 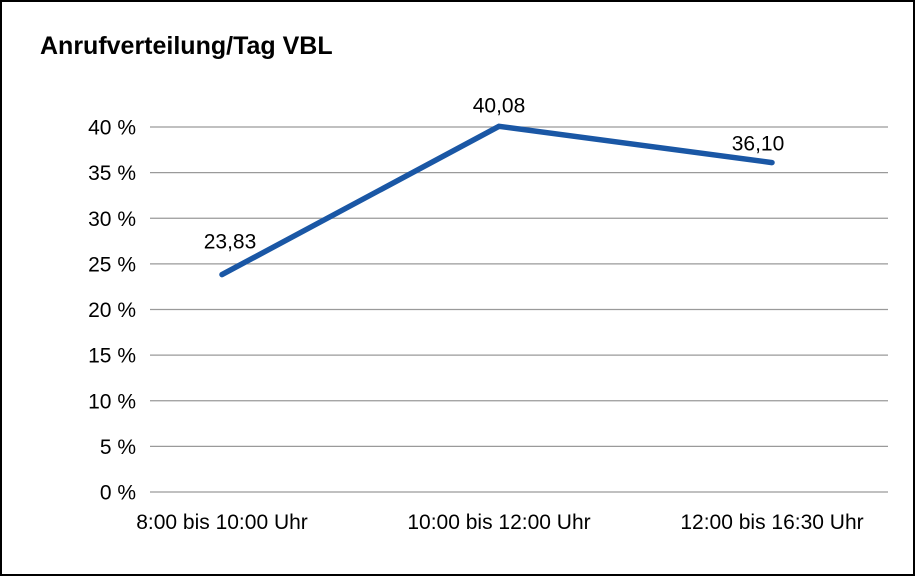 What do you see at coordinates (222, 522) in the screenshot?
I see `x-axis-category-label: 8:00 bis 10:00 Uhr` at bounding box center [222, 522].